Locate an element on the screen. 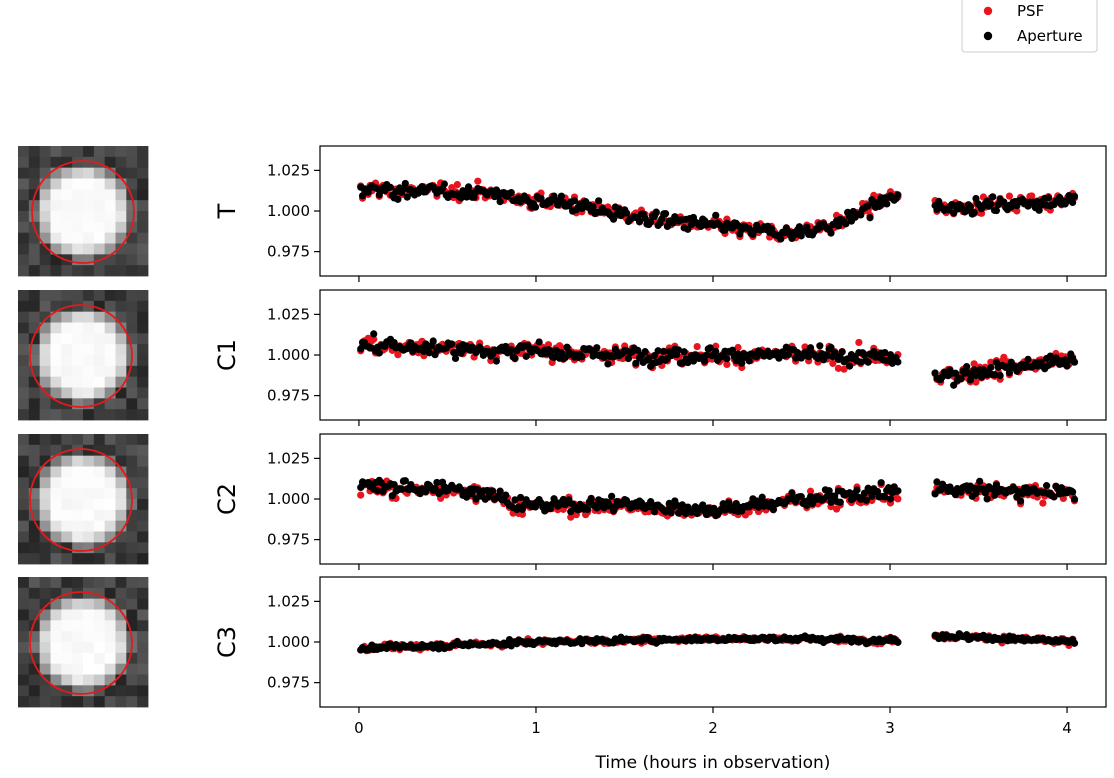 Image resolution: width=1114 pixels, height=778 pixels. comparison-star-2-aperture-image is located at coordinates (83, 499).